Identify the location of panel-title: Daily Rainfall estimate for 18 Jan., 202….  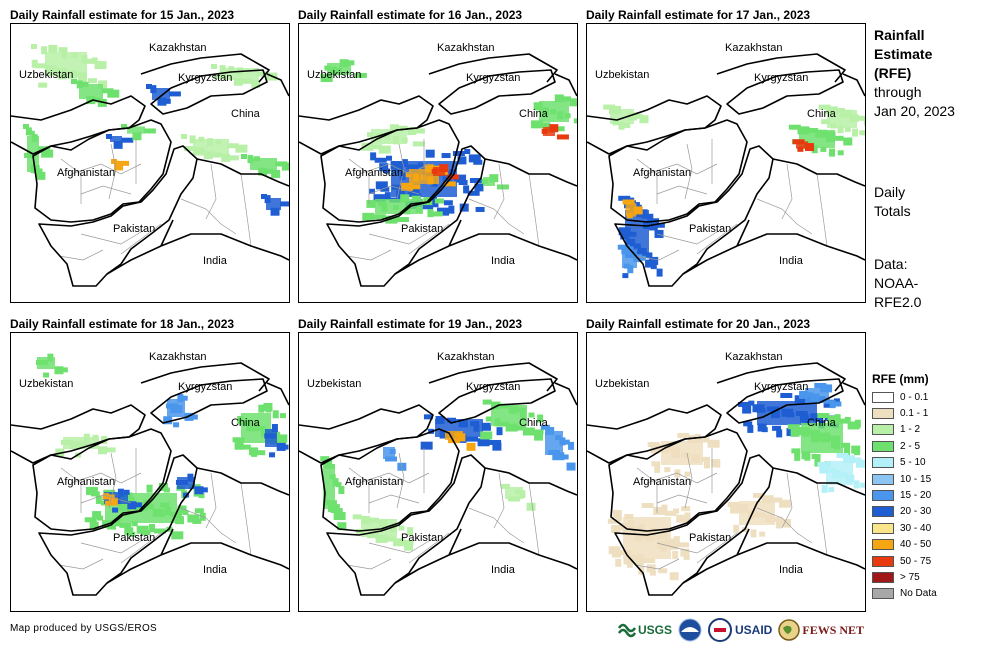
(122, 324).